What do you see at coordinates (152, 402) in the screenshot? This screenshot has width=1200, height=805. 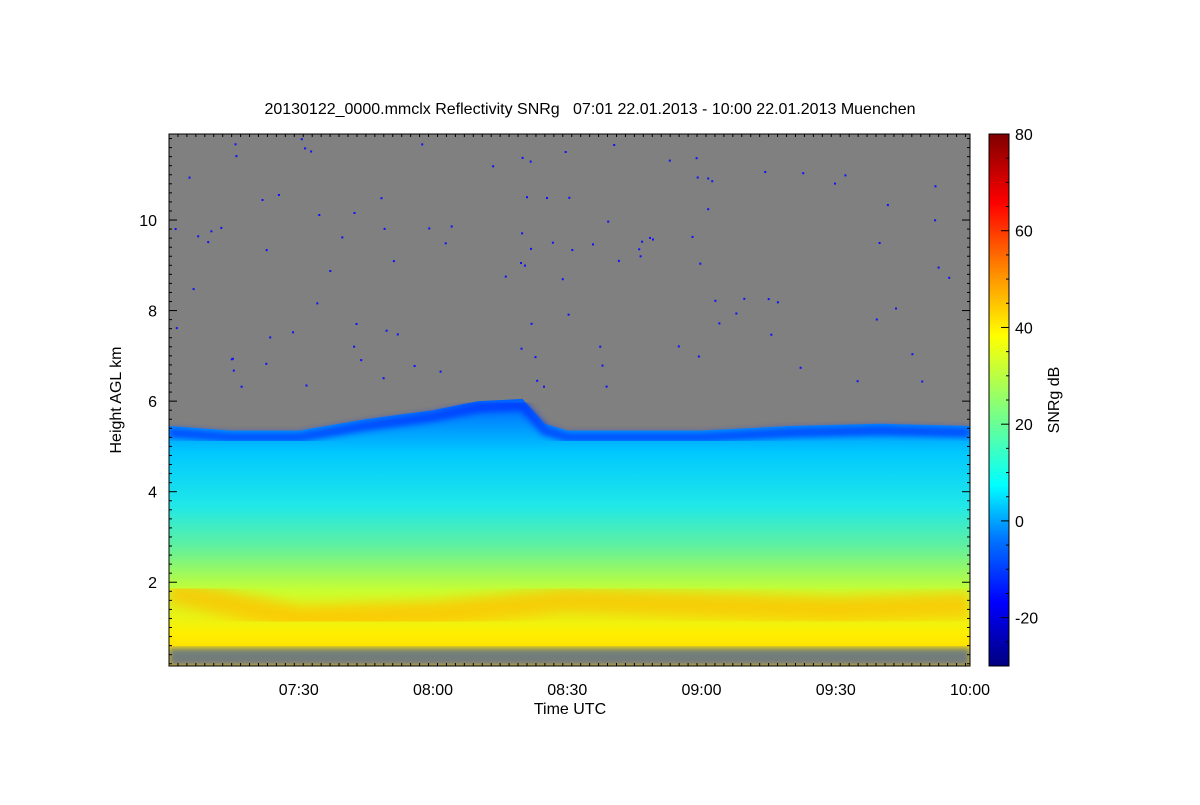 I see `y-tick-label: 6` at bounding box center [152, 402].